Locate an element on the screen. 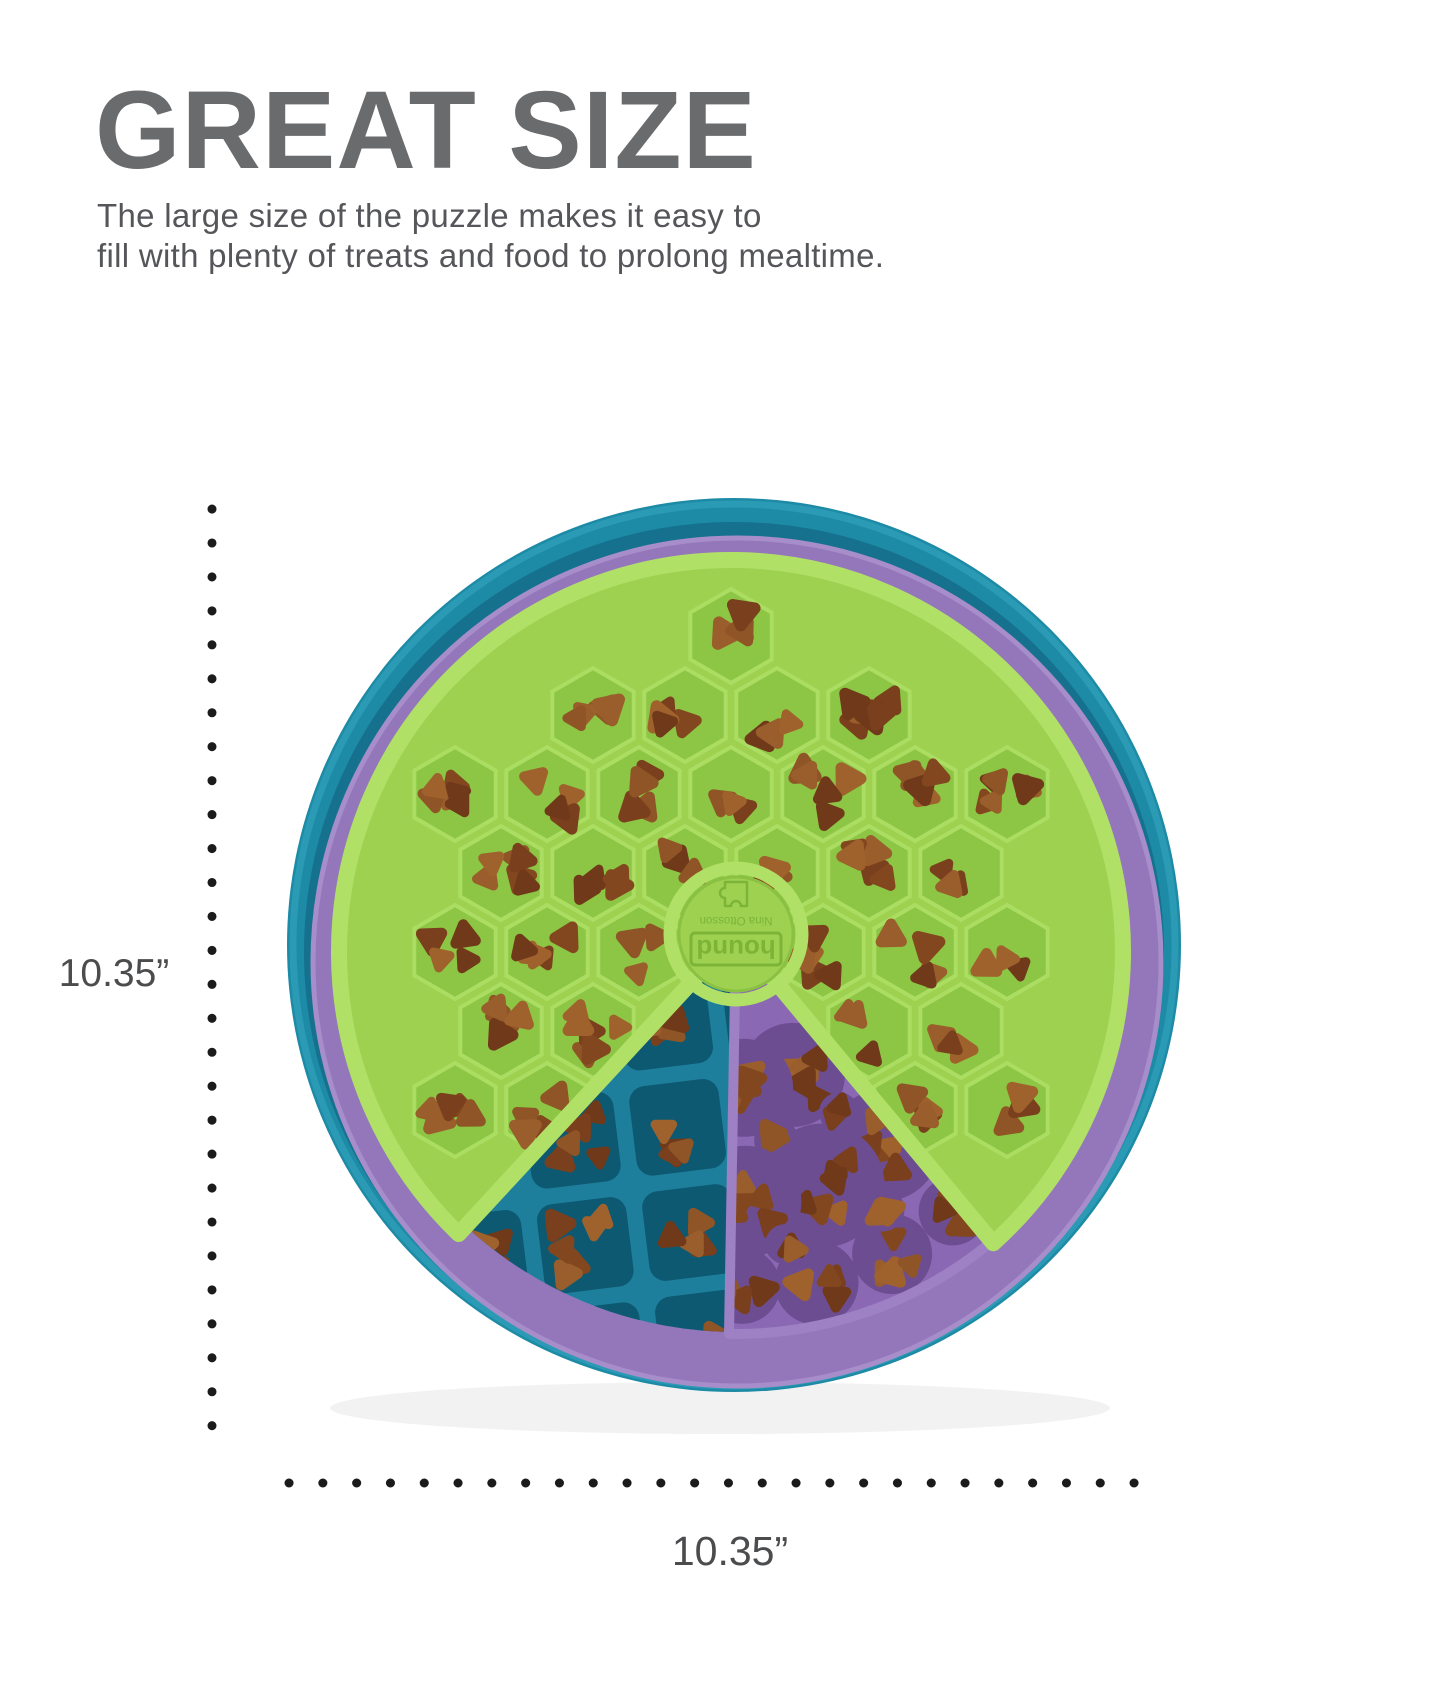 The image size is (1445, 1683). logo-tag-outline is located at coordinates (736, 949).